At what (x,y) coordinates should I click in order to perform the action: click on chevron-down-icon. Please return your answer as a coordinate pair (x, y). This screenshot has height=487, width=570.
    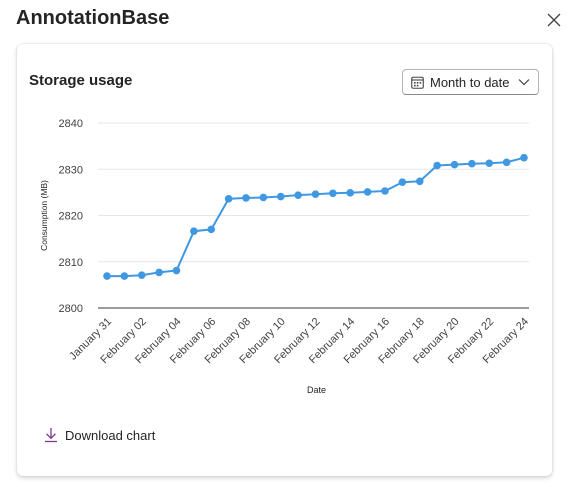
    Looking at the image, I should click on (524, 82).